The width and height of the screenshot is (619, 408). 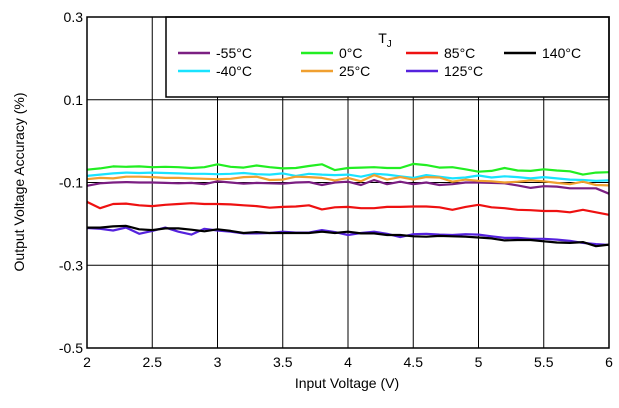 What do you see at coordinates (74, 17) in the screenshot?
I see `y-tick-label: 0.3` at bounding box center [74, 17].